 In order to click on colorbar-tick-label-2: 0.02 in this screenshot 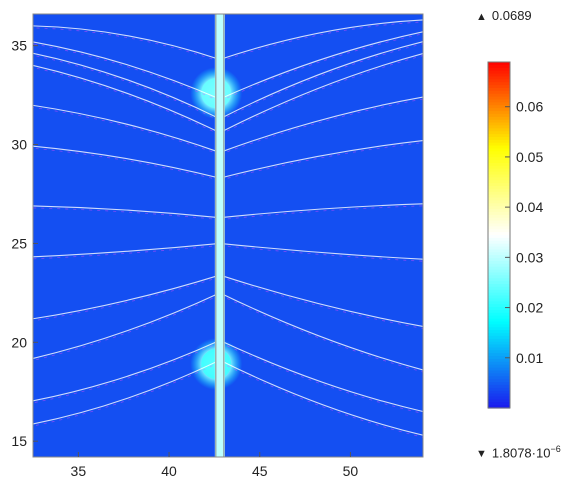, I will do `click(529, 308)`.